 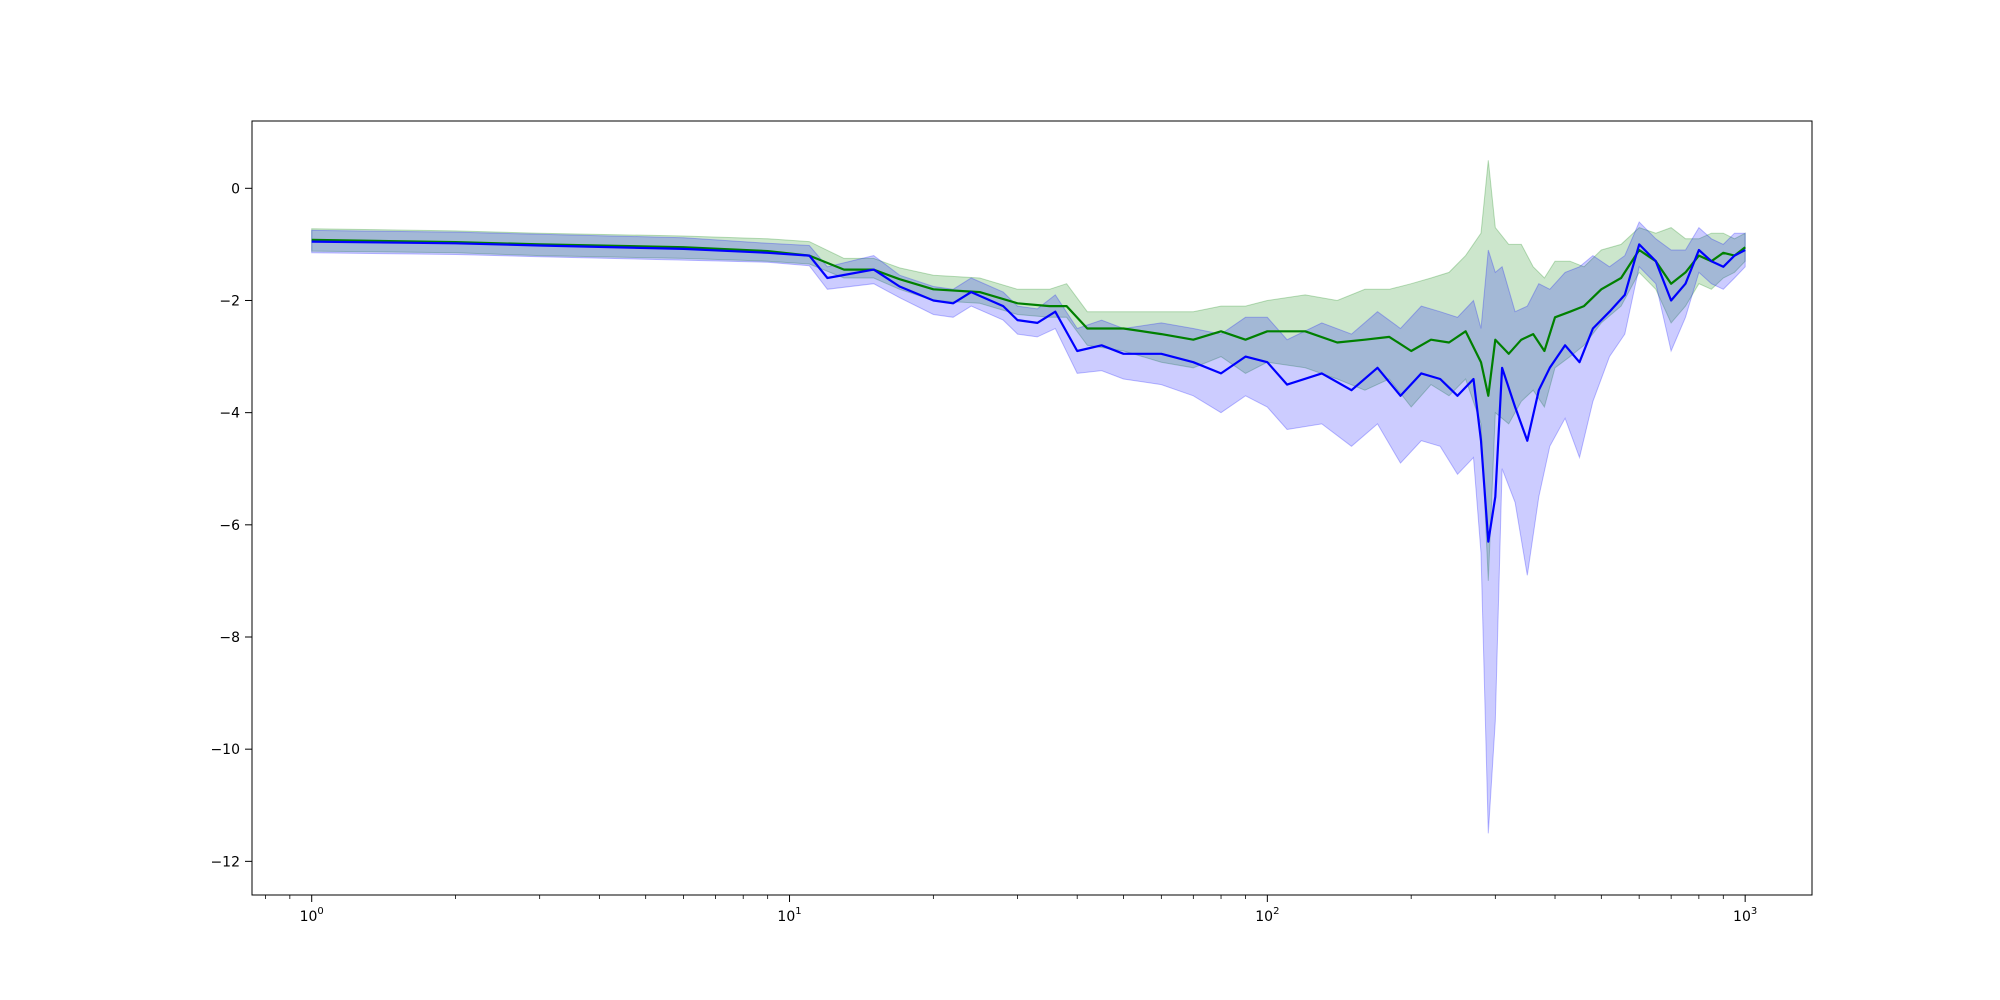 What do you see at coordinates (229, 301) in the screenshot?
I see `y-tick-label: −2` at bounding box center [229, 301].